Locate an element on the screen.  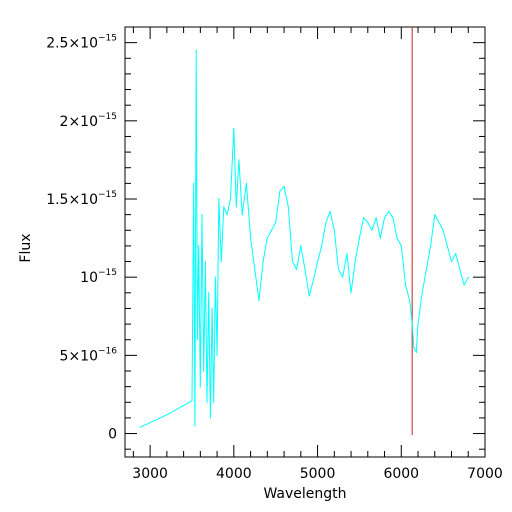
x-tick-label: 7000 is located at coordinates (485, 474).